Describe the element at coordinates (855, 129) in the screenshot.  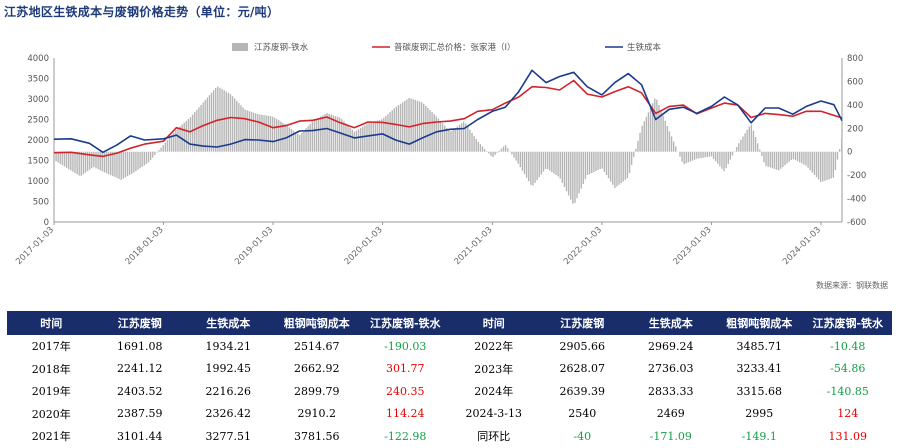
I see `y-right-tick-label: 200` at that location.